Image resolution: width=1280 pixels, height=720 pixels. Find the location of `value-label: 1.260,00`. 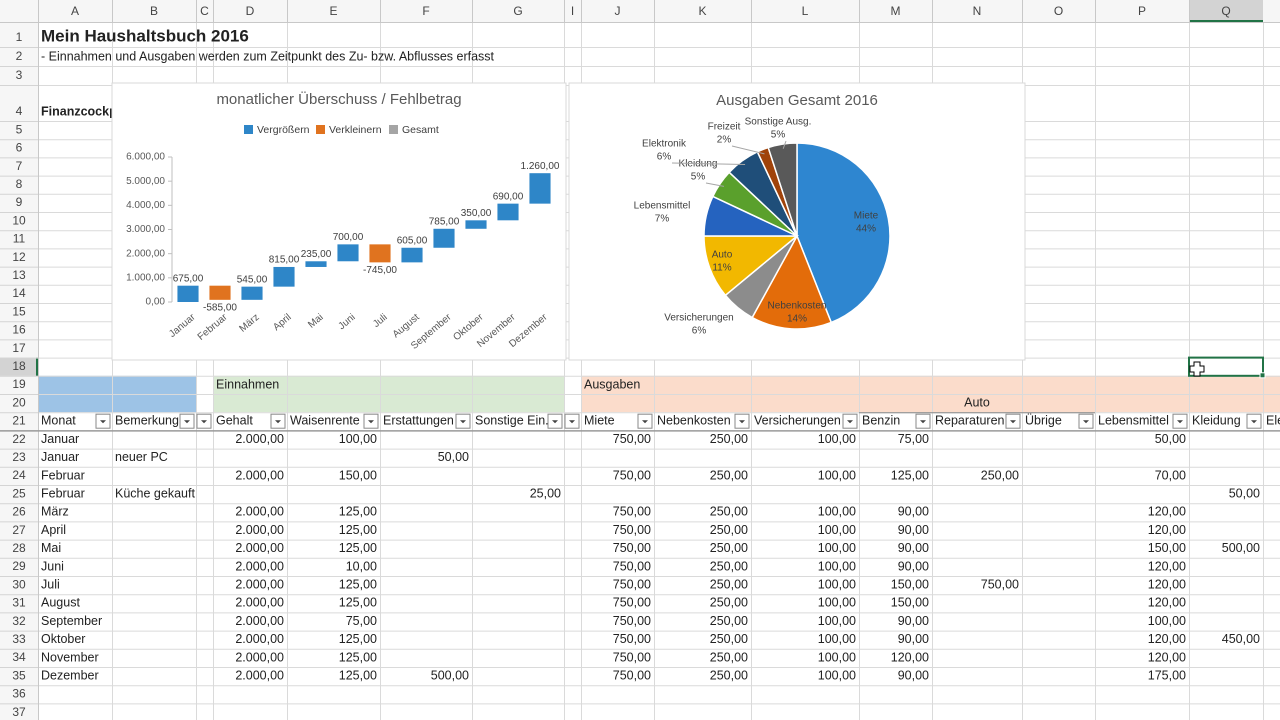

value-label: 1.260,00 is located at coordinates (540, 166).